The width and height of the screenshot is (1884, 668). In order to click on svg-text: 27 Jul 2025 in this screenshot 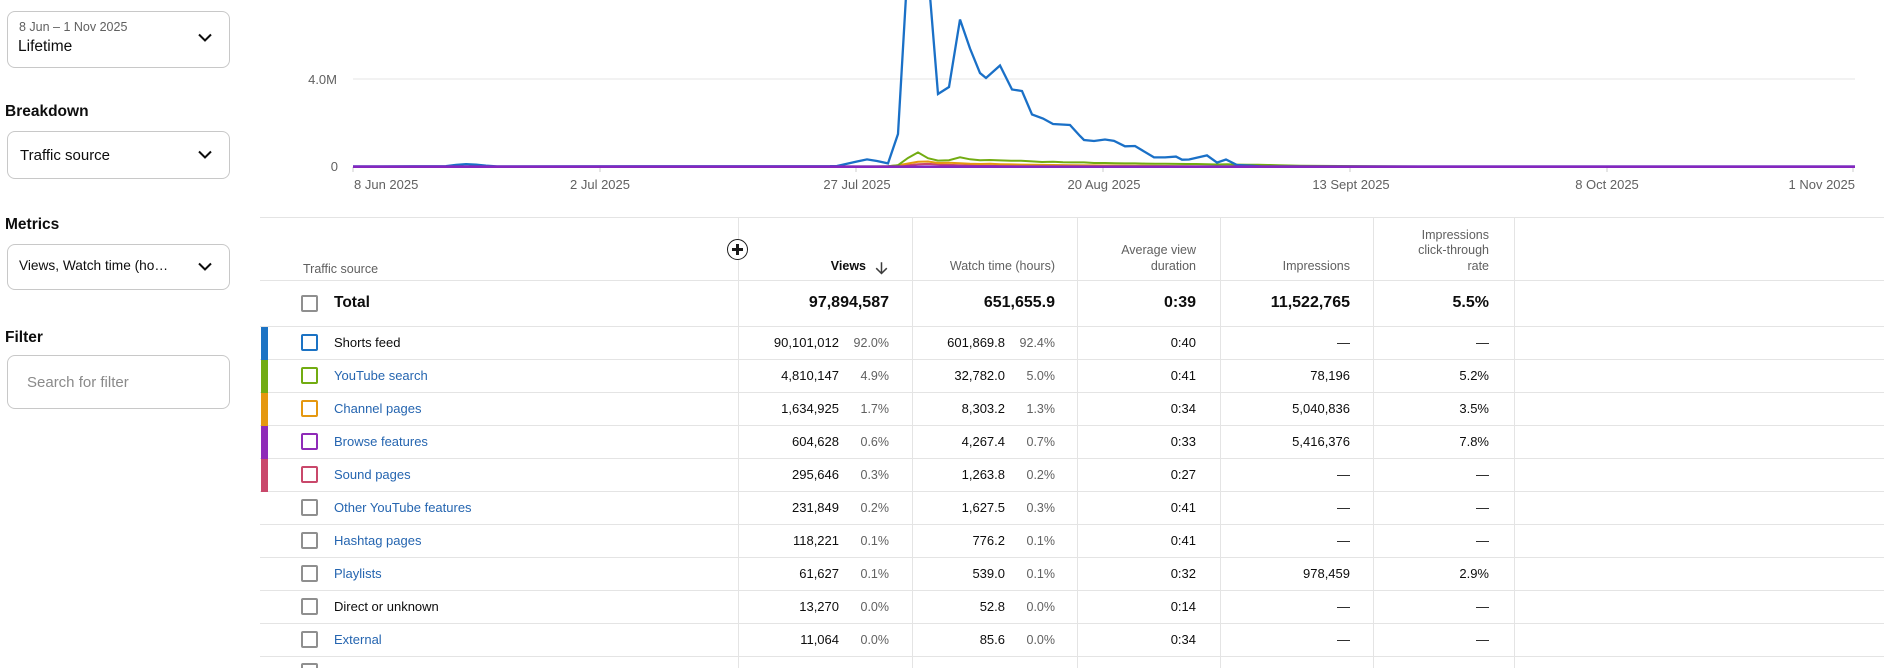, I will do `click(856, 184)`.